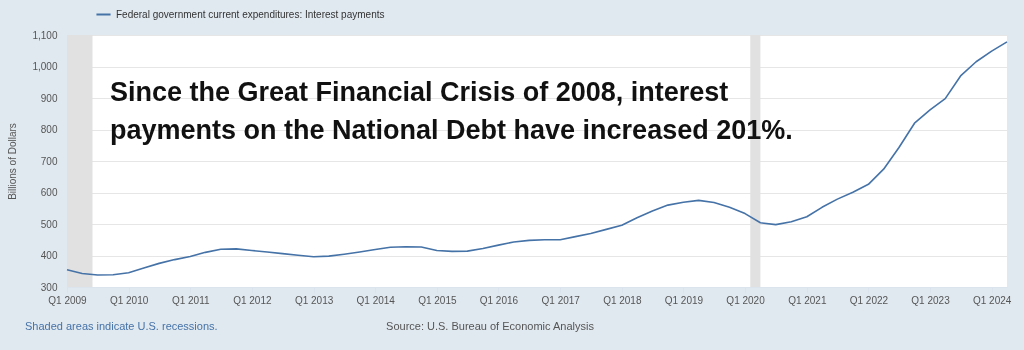 The width and height of the screenshot is (1024, 350). What do you see at coordinates (376, 300) in the screenshot?
I see `x-tick-label: Q1 2014` at bounding box center [376, 300].